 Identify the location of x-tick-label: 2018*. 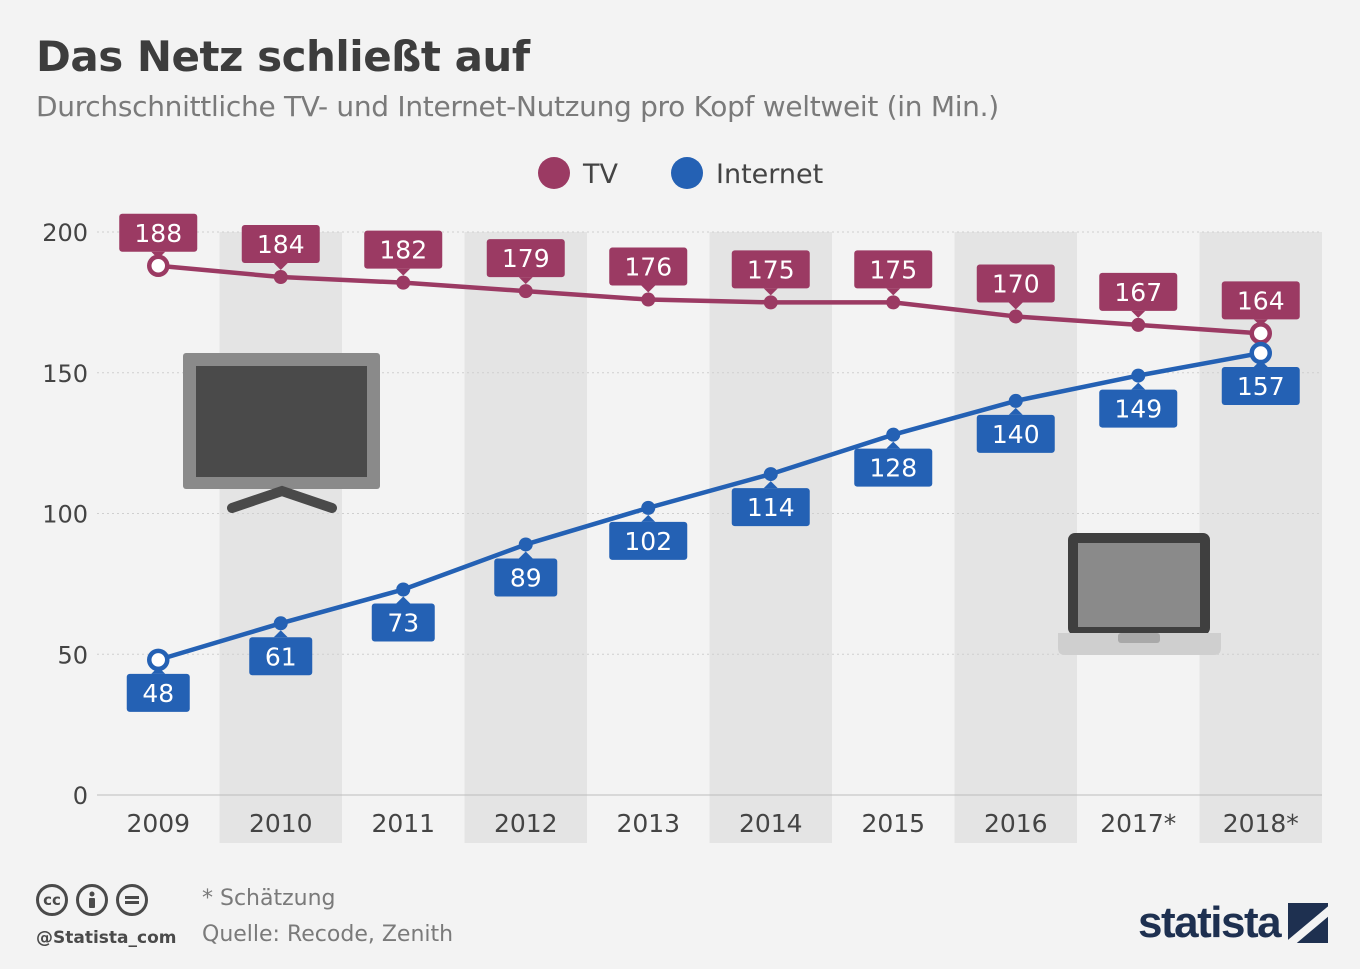
(1261, 823).